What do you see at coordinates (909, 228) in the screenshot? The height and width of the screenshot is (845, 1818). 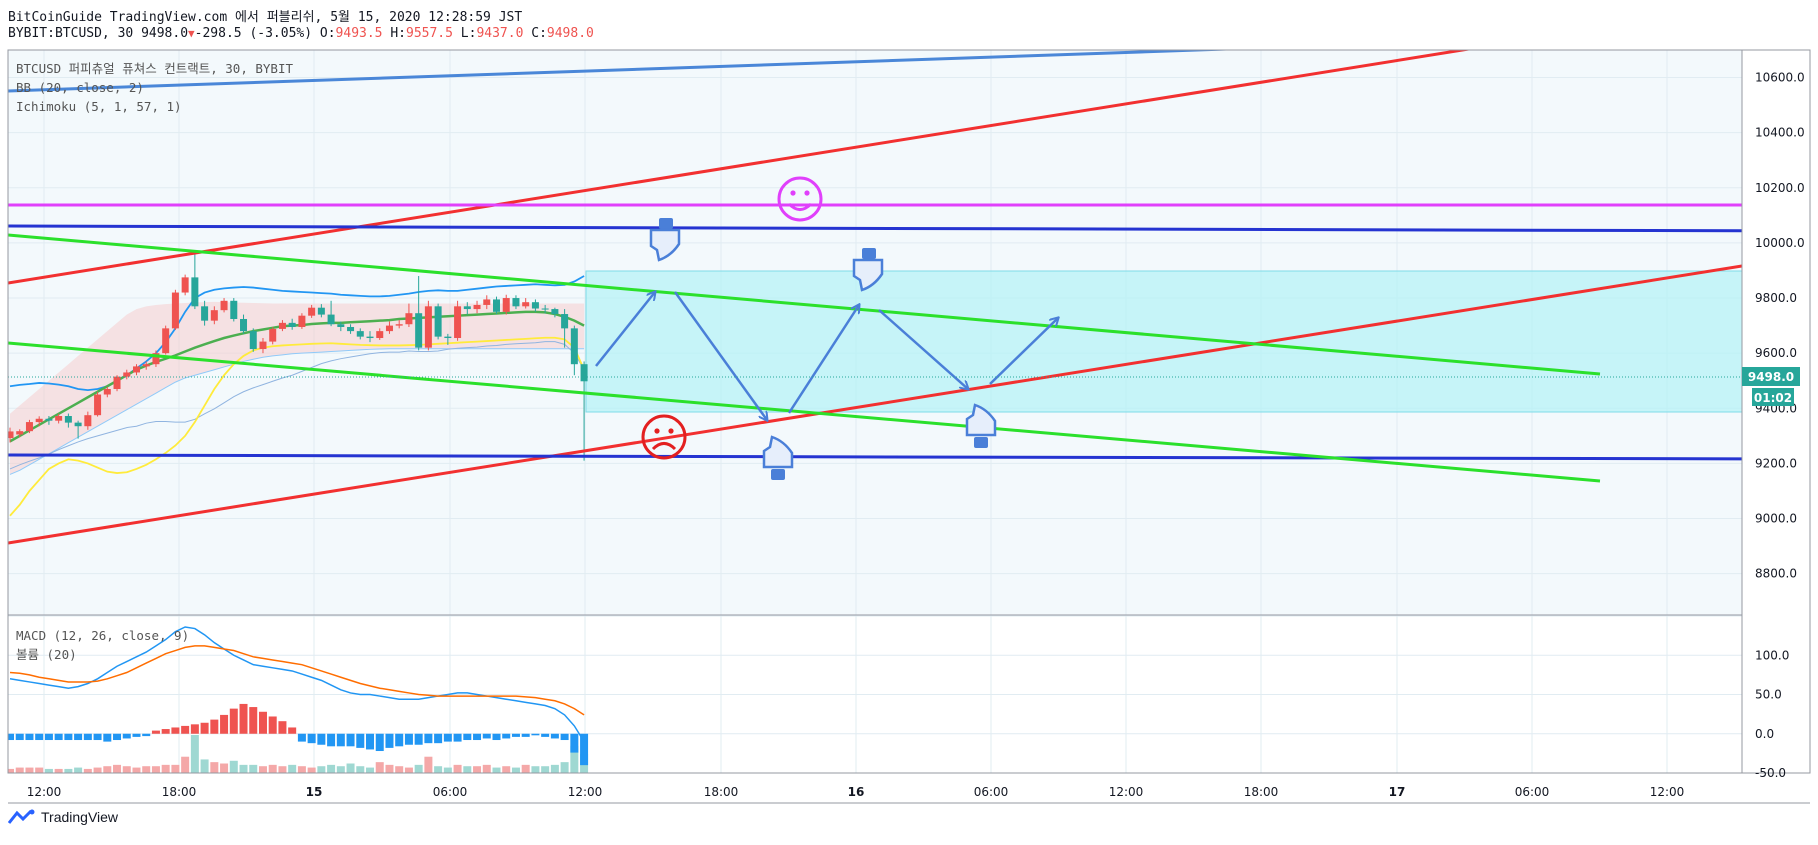 I see `horizontal-line-blue-upper` at bounding box center [909, 228].